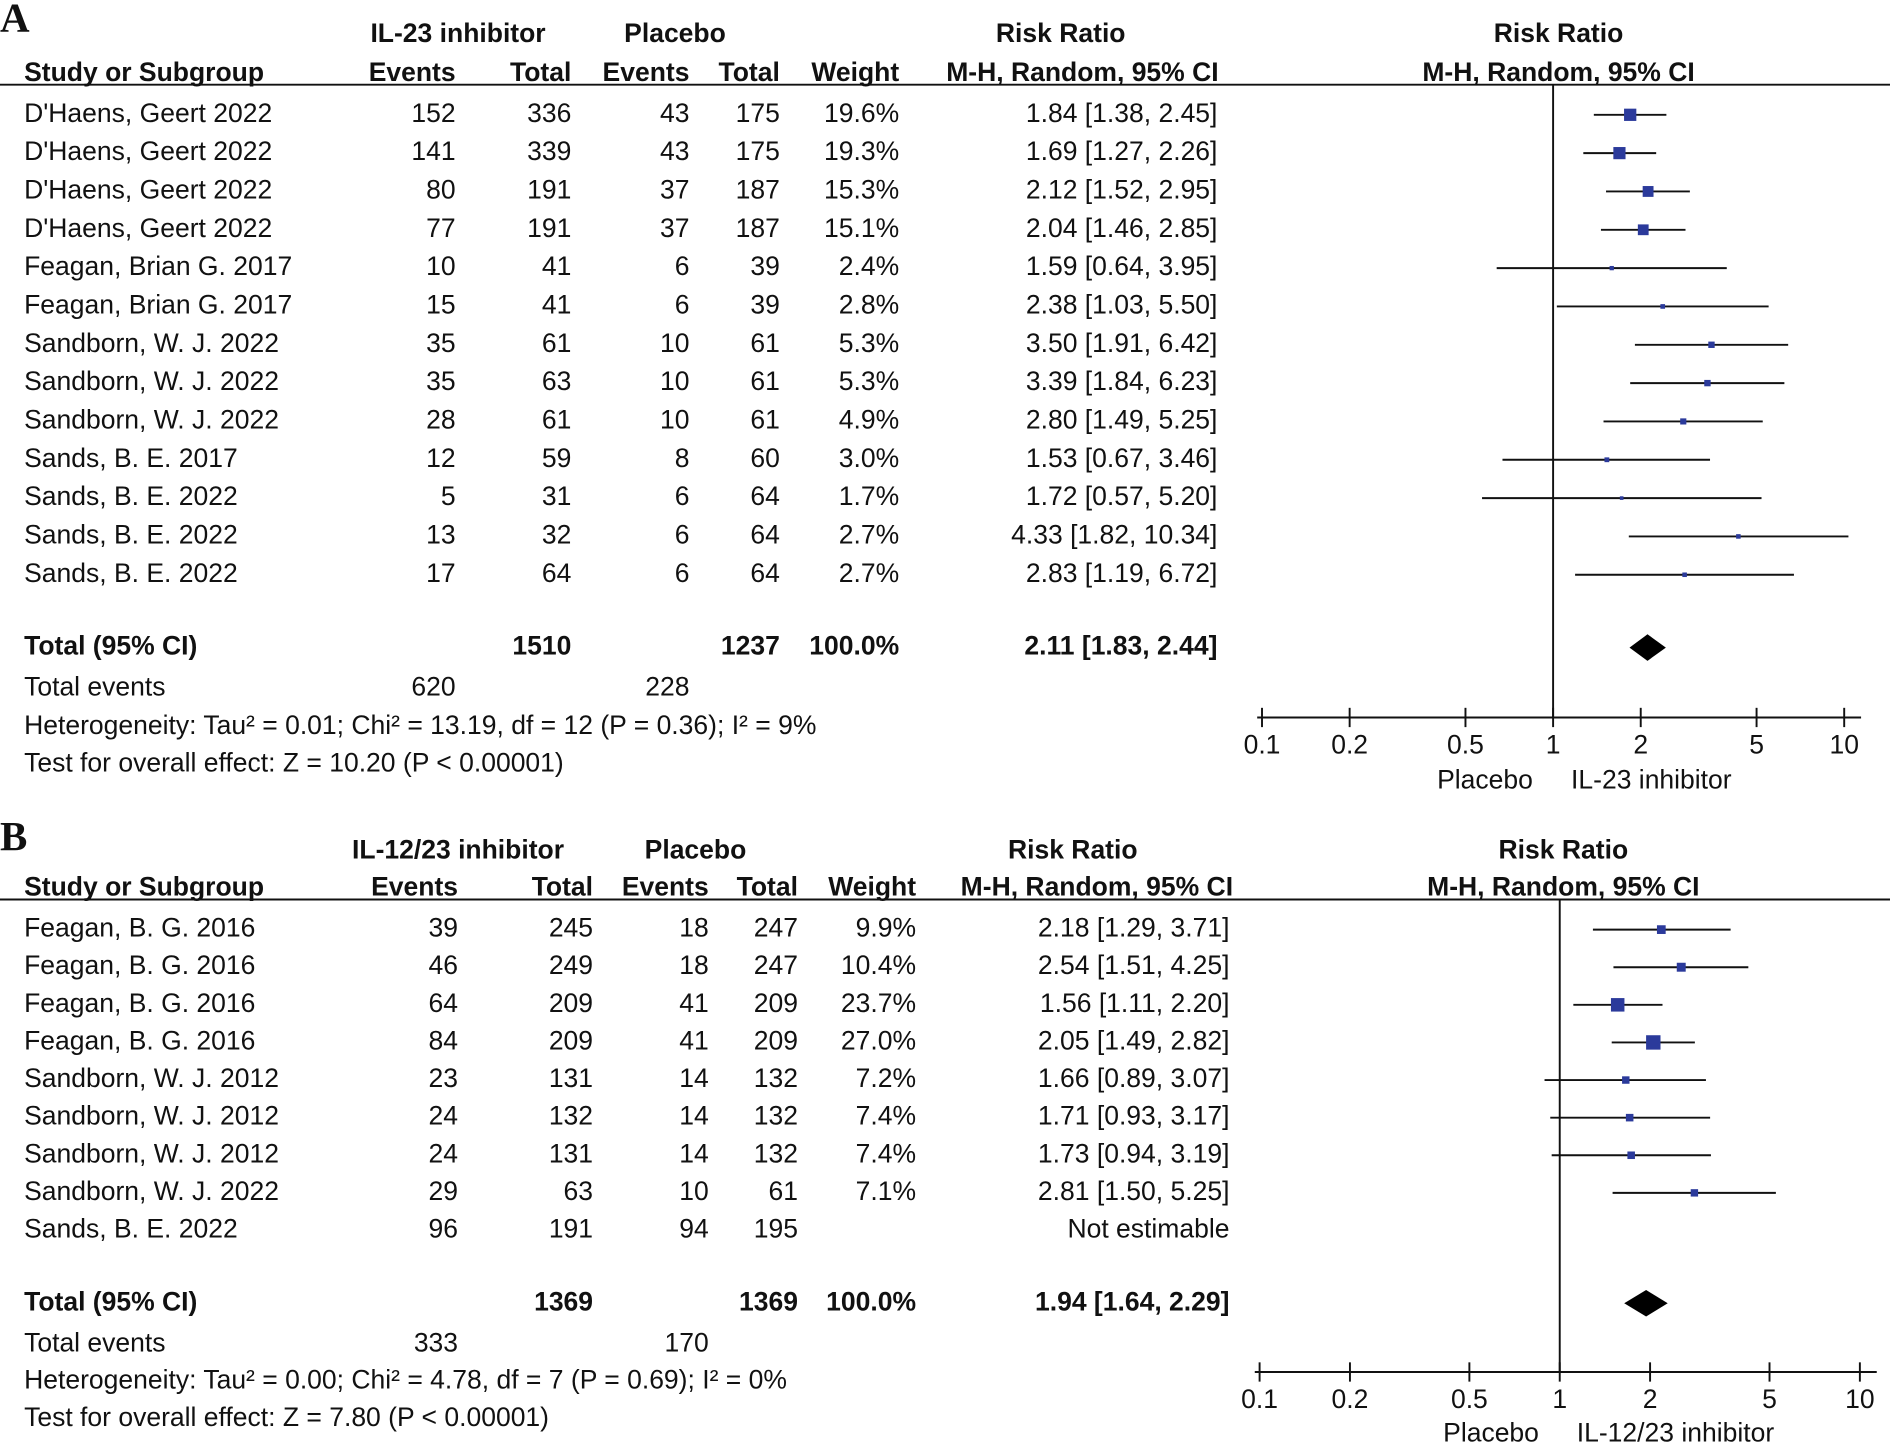 The width and height of the screenshot is (1890, 1447). Describe the element at coordinates (1132, 1301) in the screenshot. I see `total-cell: 1.94 [1.64, 2.29]` at that location.